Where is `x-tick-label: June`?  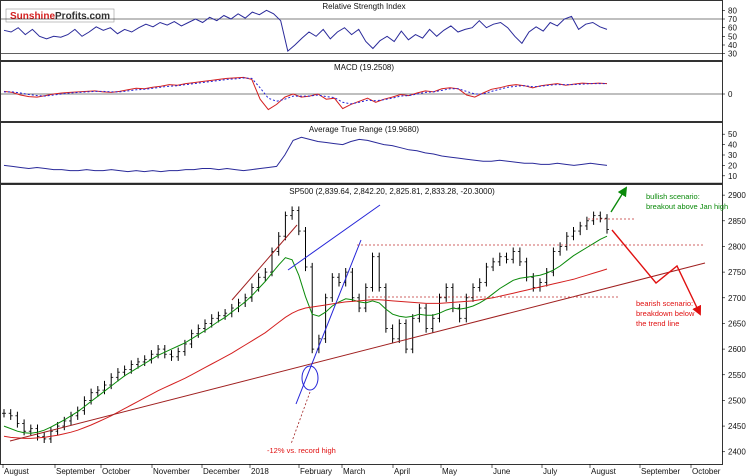 x-tick-label: June is located at coordinates (502, 471).